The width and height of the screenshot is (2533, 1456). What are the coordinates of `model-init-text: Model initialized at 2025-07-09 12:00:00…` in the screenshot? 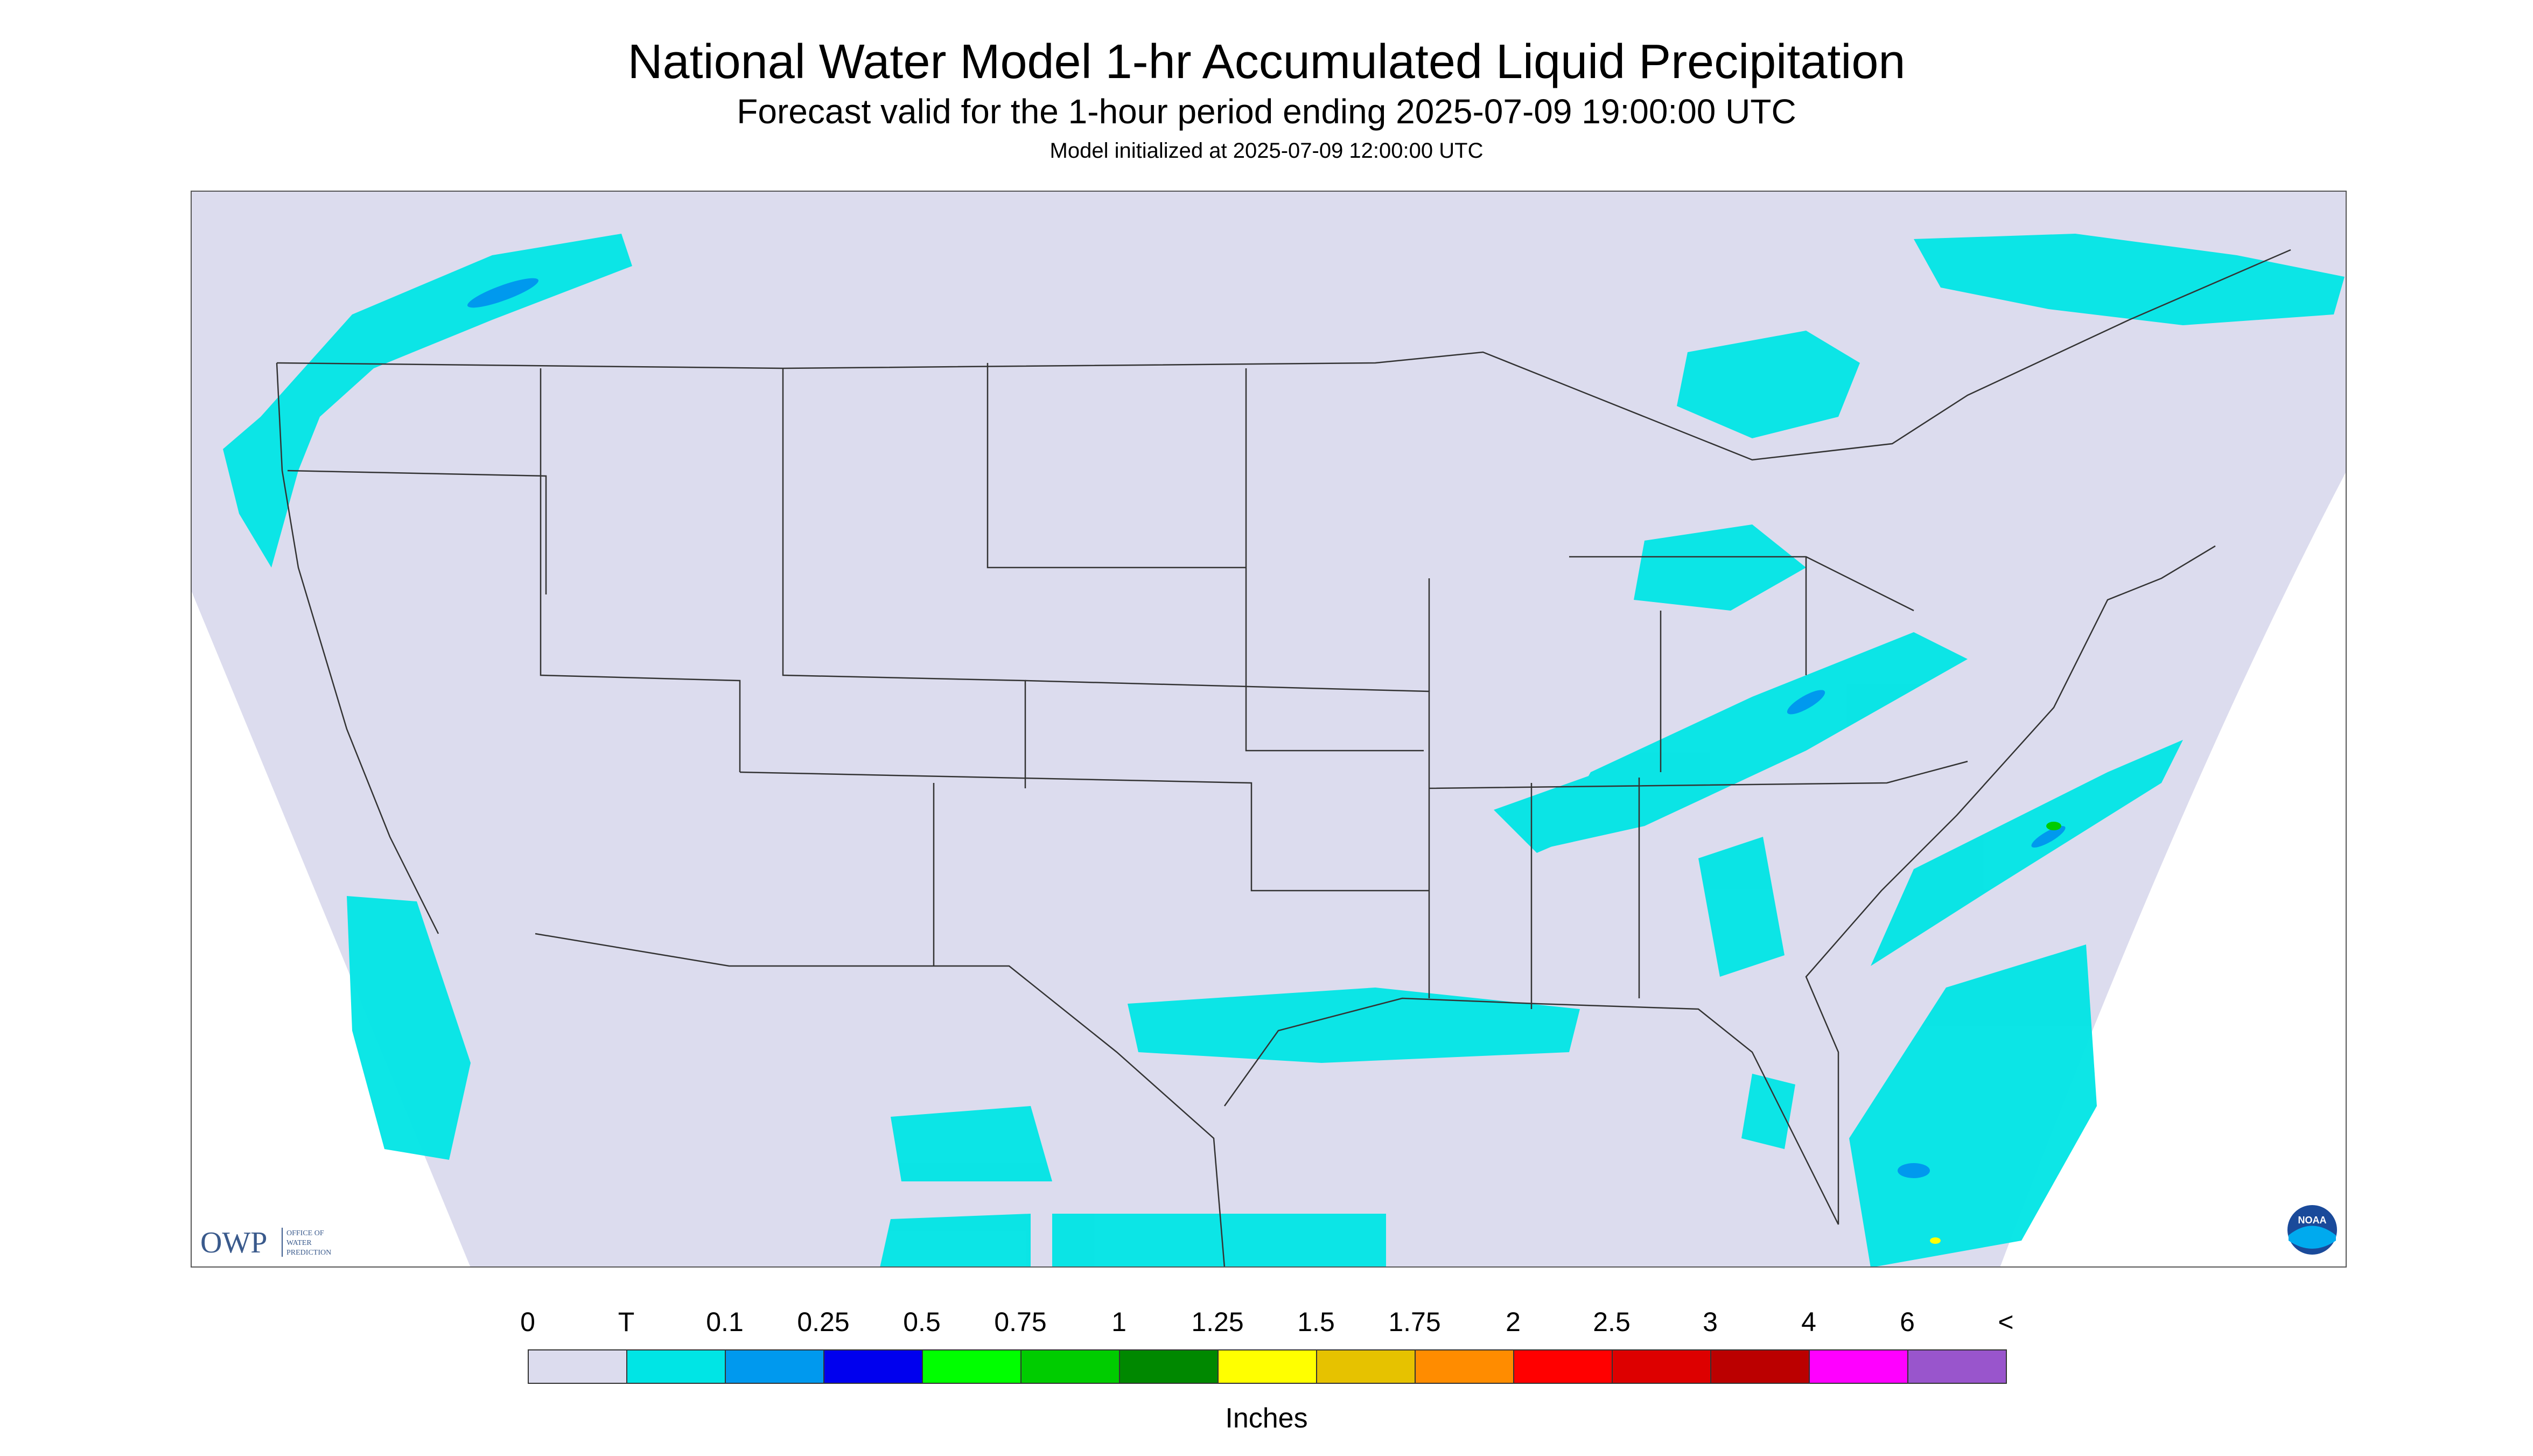 It's located at (1266, 151).